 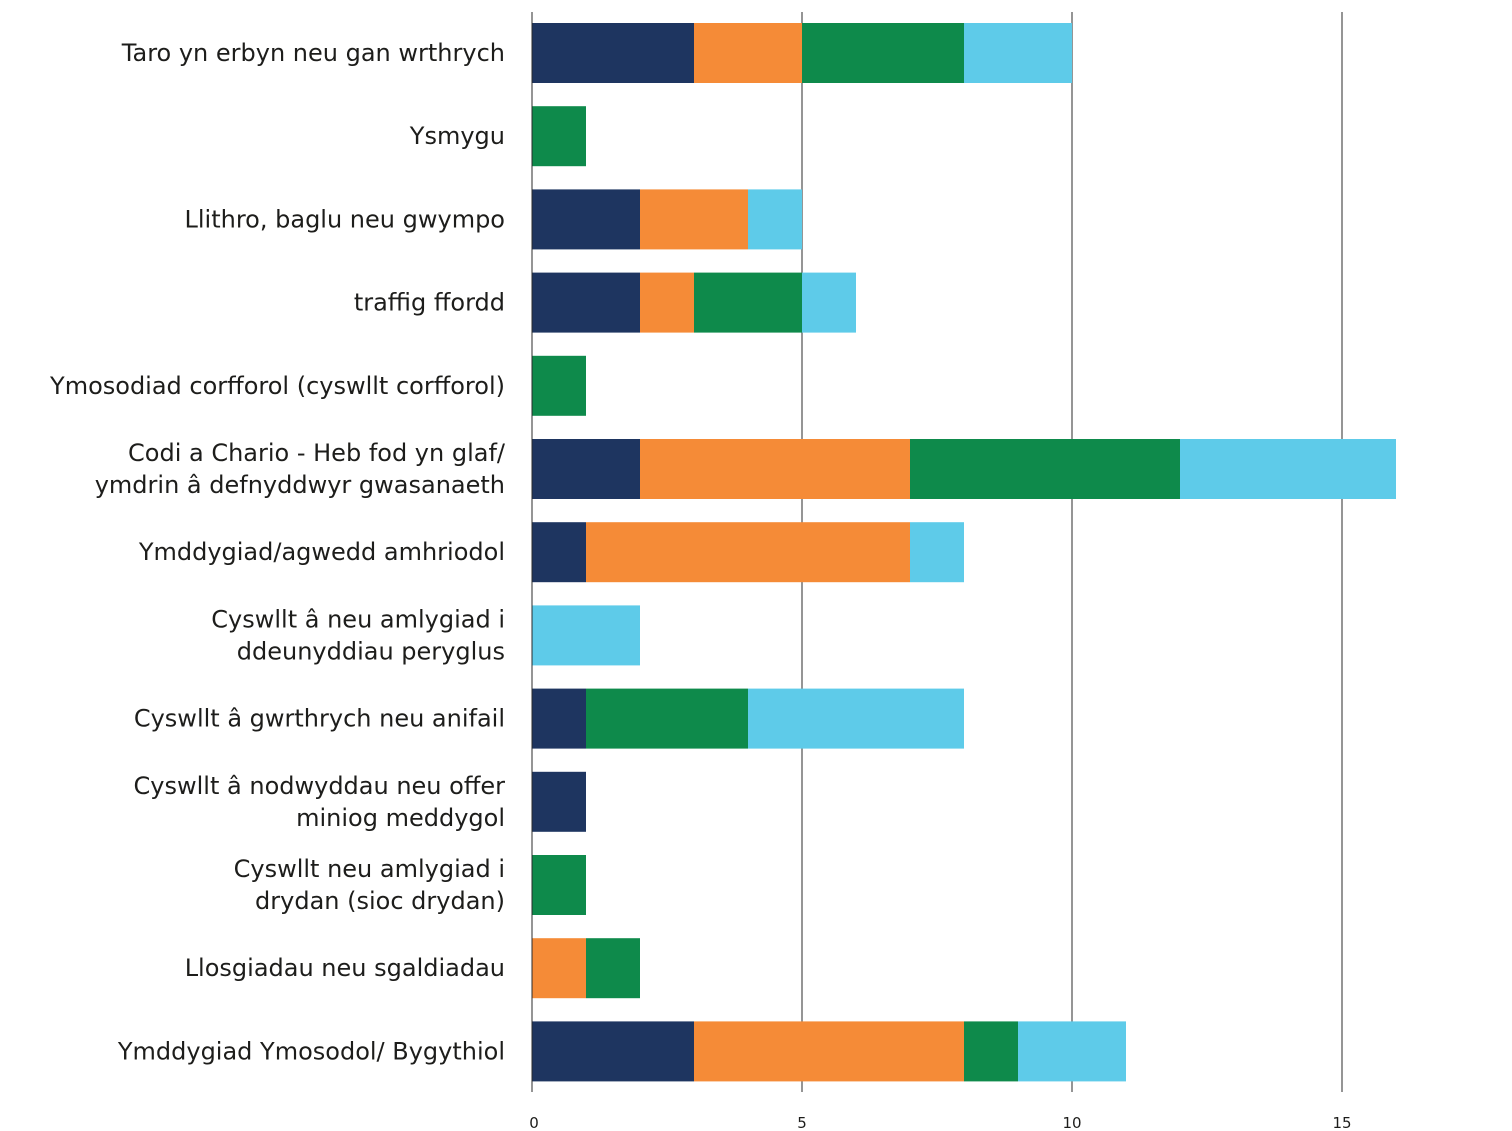 I want to click on bar-segment-row1-series2, so click(x=559, y=136).